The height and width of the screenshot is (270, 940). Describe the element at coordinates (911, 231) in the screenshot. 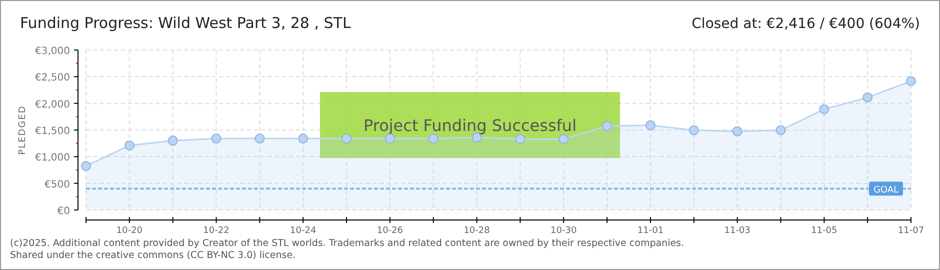

I see `x-tick-label: 11-07` at that location.